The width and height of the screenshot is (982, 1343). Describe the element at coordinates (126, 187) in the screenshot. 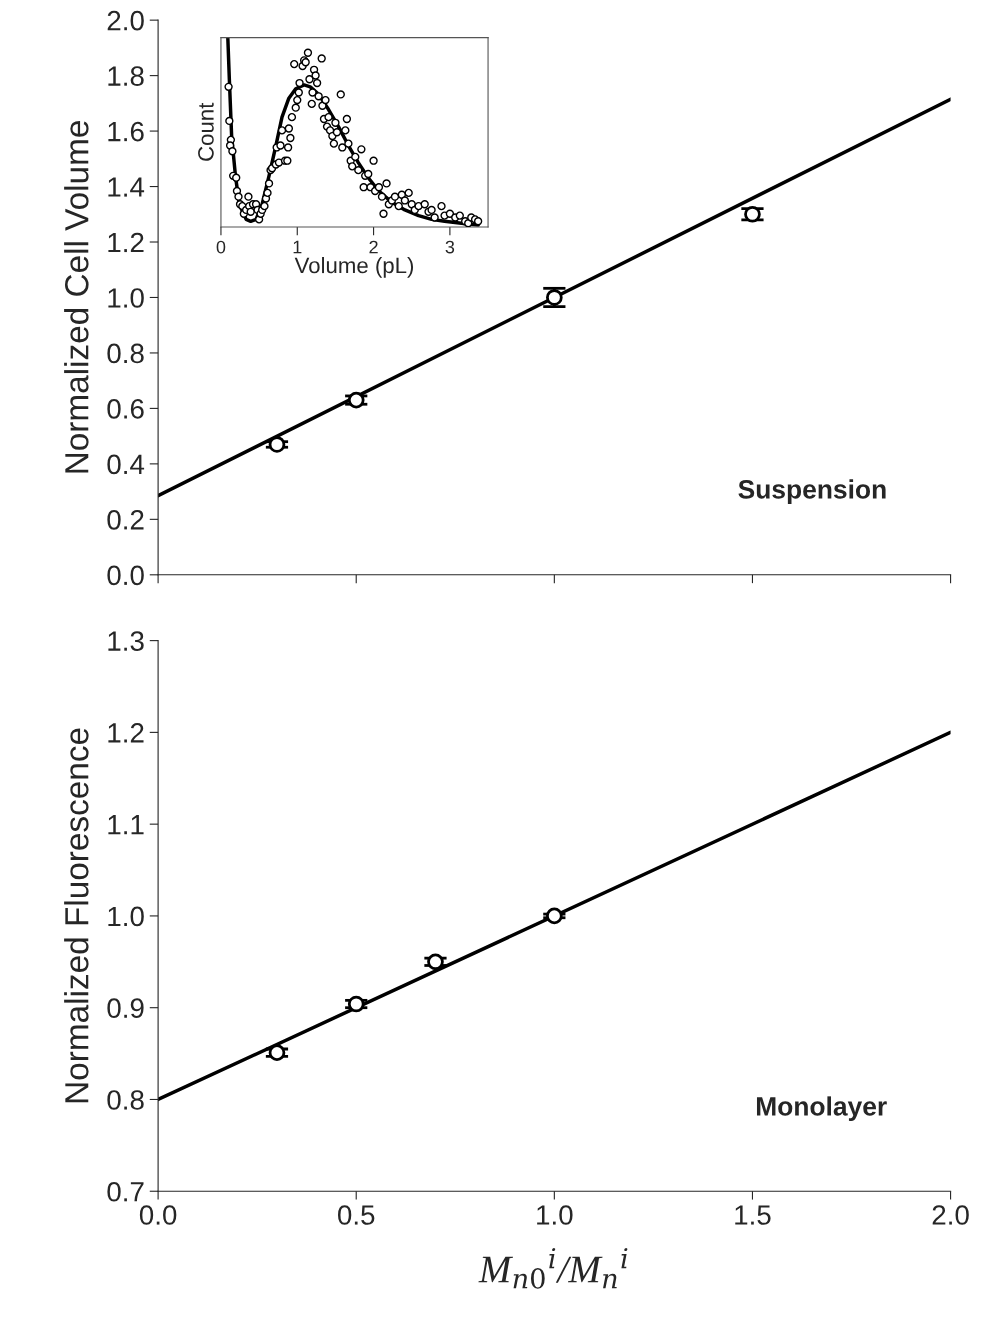

I see `y-tick-label: 1.4` at that location.